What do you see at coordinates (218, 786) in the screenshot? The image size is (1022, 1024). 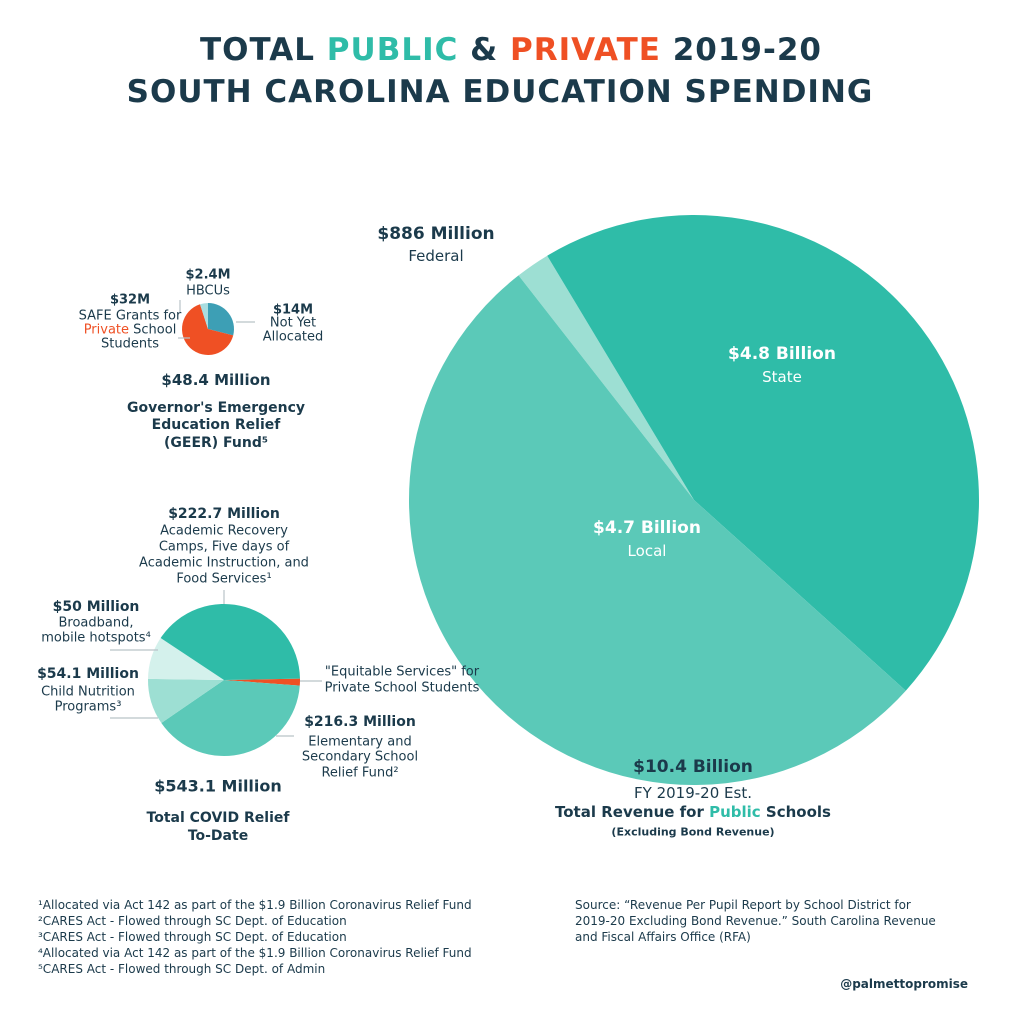 I see `covid-total: $543.1 Million` at bounding box center [218, 786].